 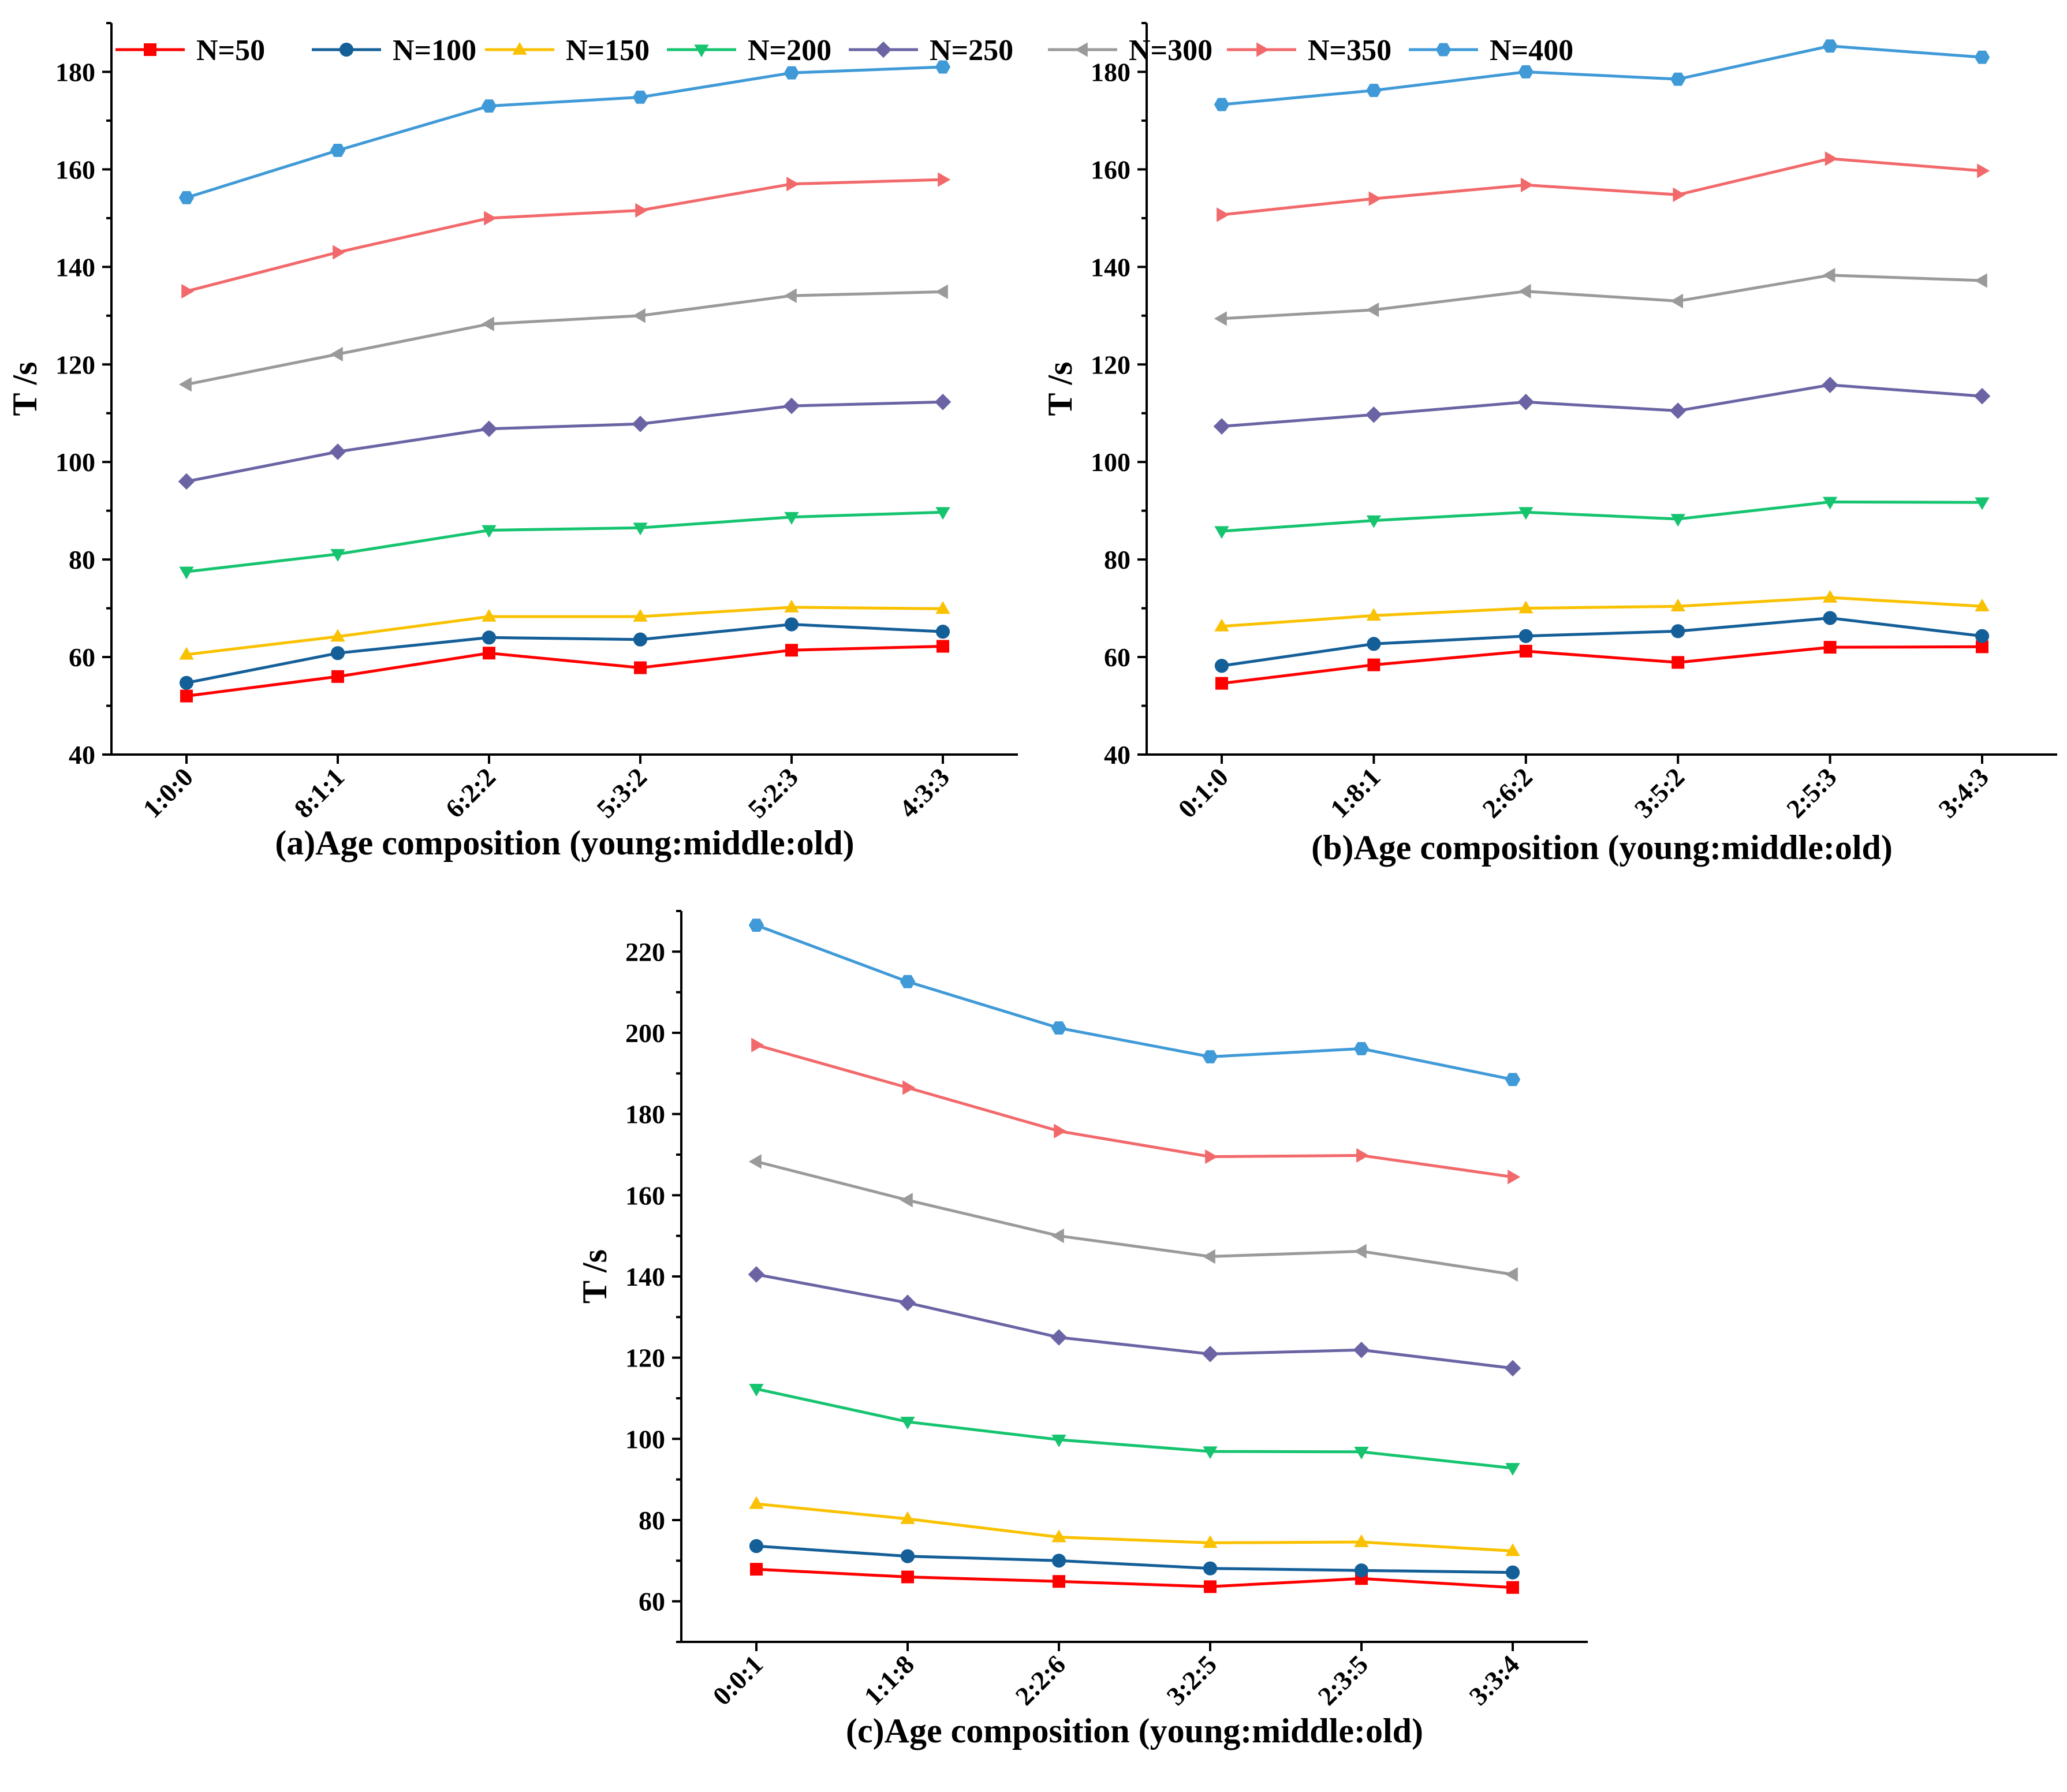 What do you see at coordinates (622, 793) in the screenshot?
I see `x-tick-label: 5:3:2` at bounding box center [622, 793].